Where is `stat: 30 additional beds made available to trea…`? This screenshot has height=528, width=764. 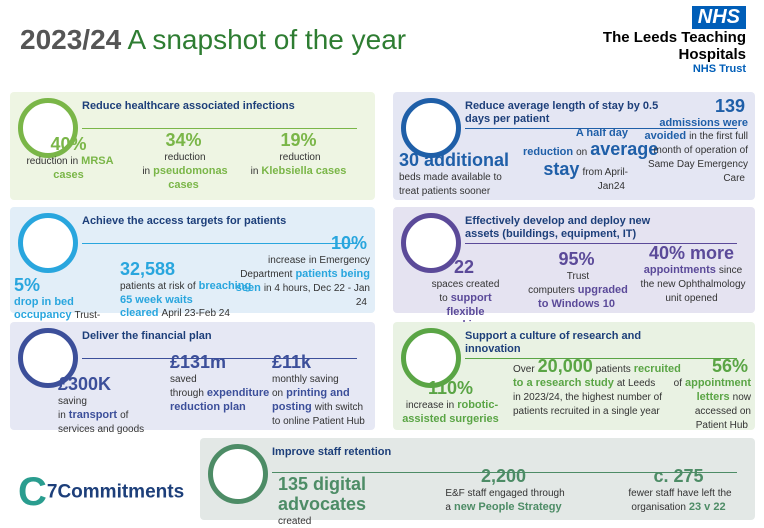
stat: 30 additional beds made available to trea… is located at coordinates (459, 174).